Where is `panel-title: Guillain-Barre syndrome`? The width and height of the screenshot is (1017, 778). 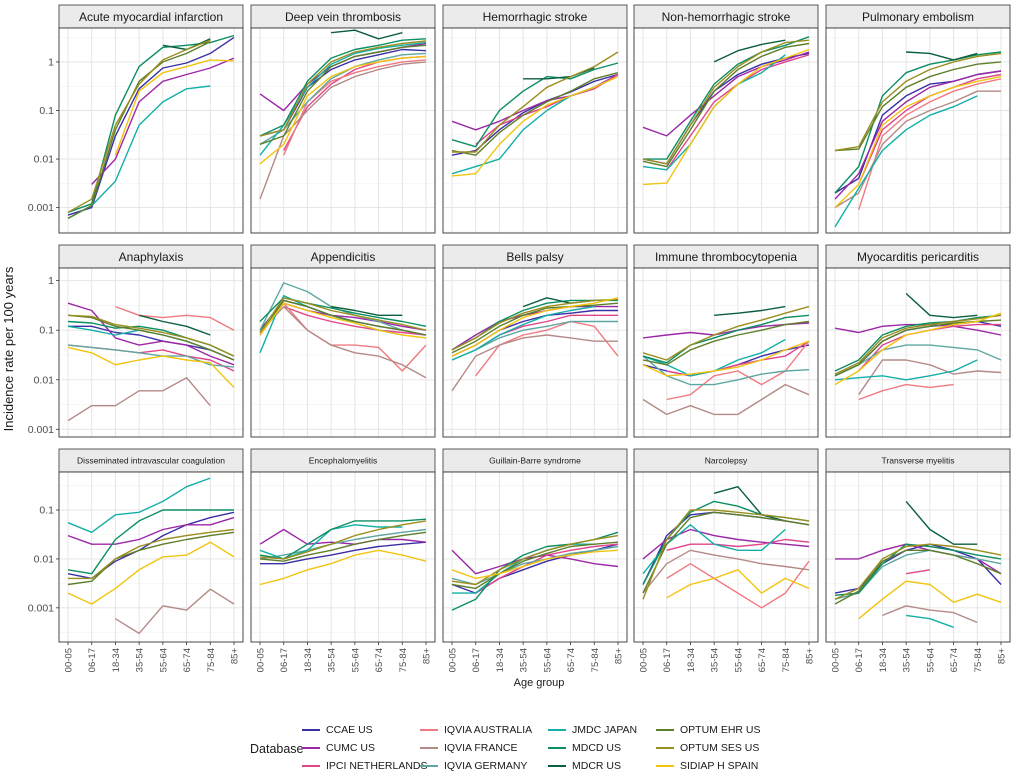
panel-title: Guillain-Barre syndrome is located at coordinates (535, 461).